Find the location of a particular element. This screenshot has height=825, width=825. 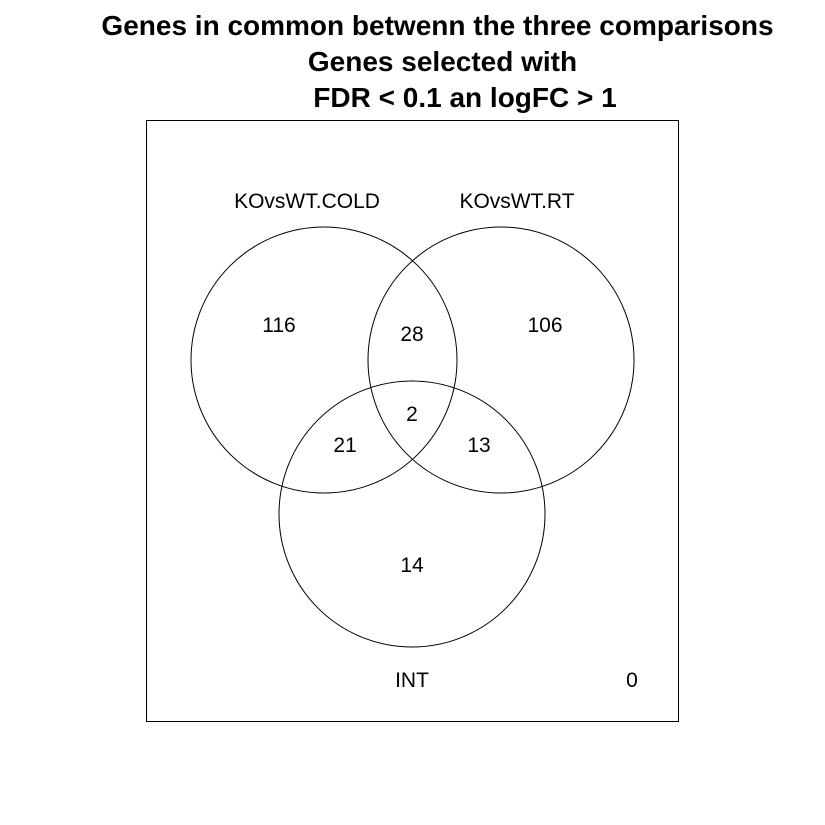

title-line-3: FDR < 0.1 an logFC > 1 is located at coordinates (465, 97).